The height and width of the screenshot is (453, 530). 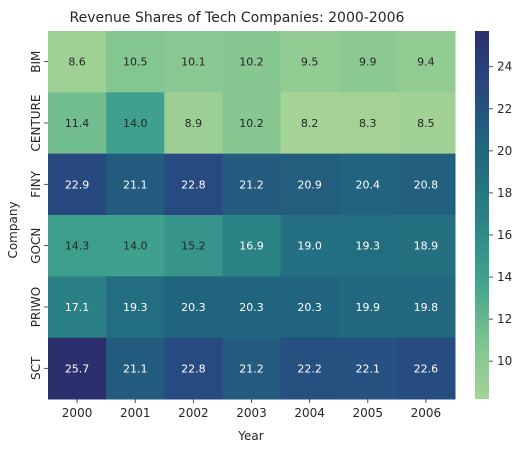 I want to click on y-tick-label: CENTURE, so click(x=36, y=123).